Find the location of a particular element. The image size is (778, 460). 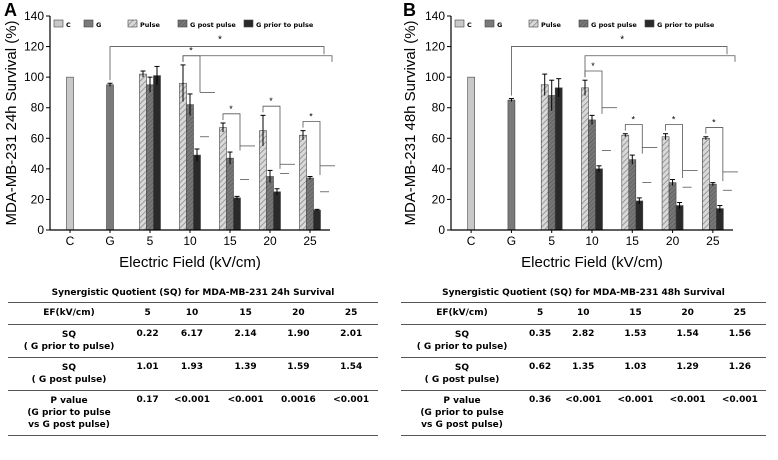

y-tick-label: 120 is located at coordinates (34, 47).